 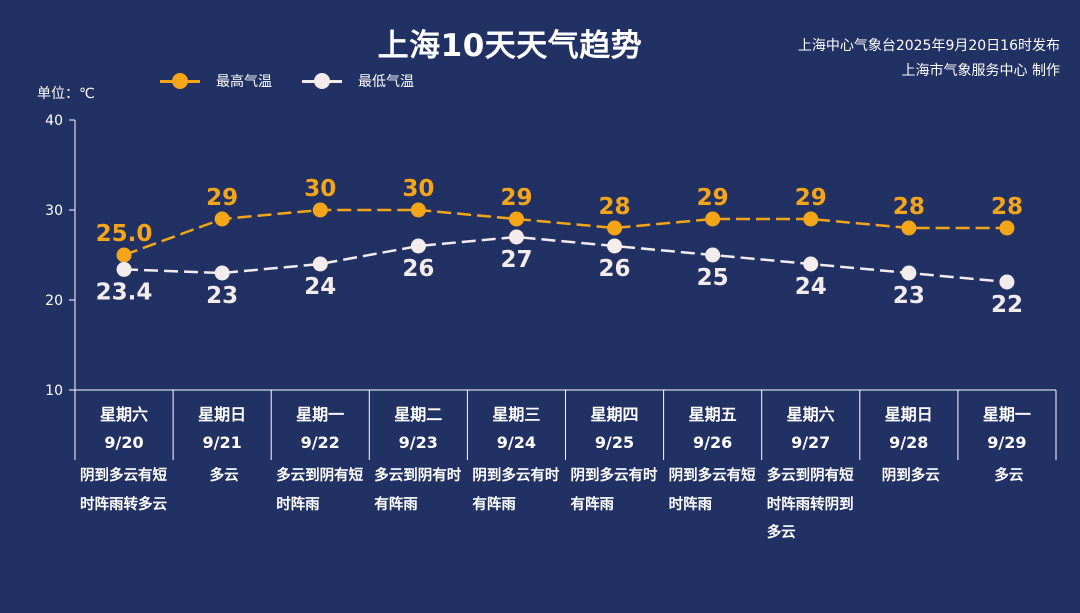 I want to click on day-date: 9/20, so click(x=124, y=442).